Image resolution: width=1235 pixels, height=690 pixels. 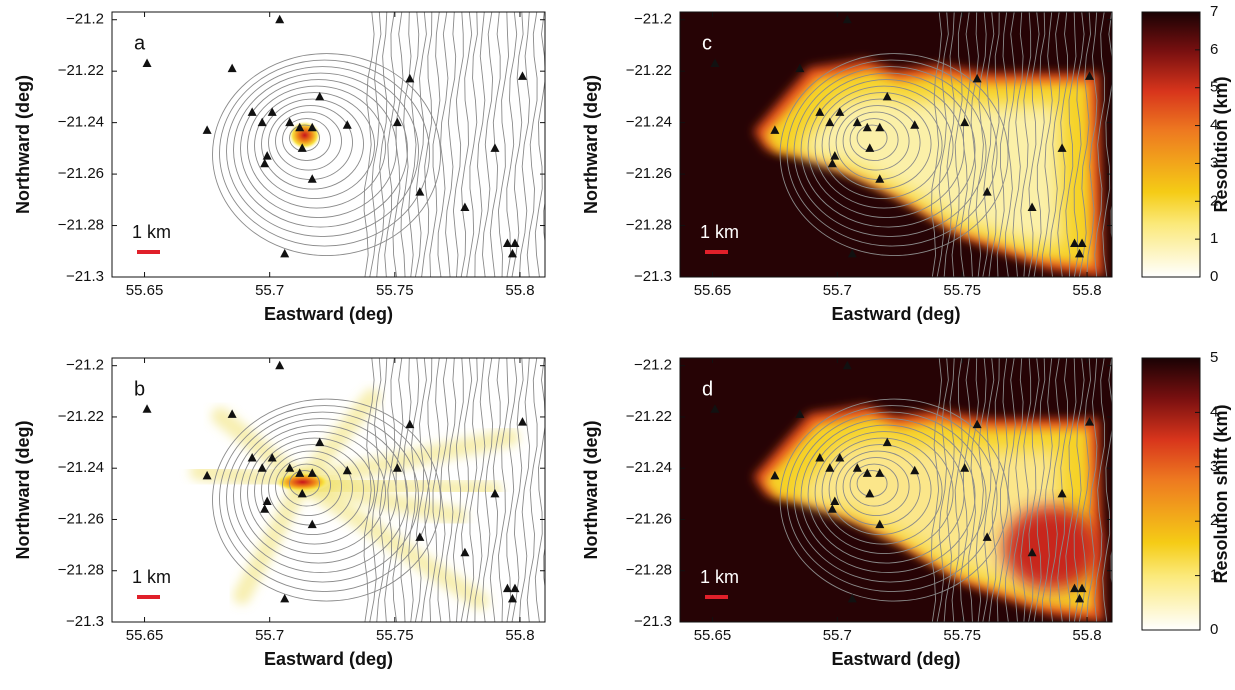 What do you see at coordinates (328, 314) in the screenshot?
I see `x-axis-label: Eastward (deg)` at bounding box center [328, 314].